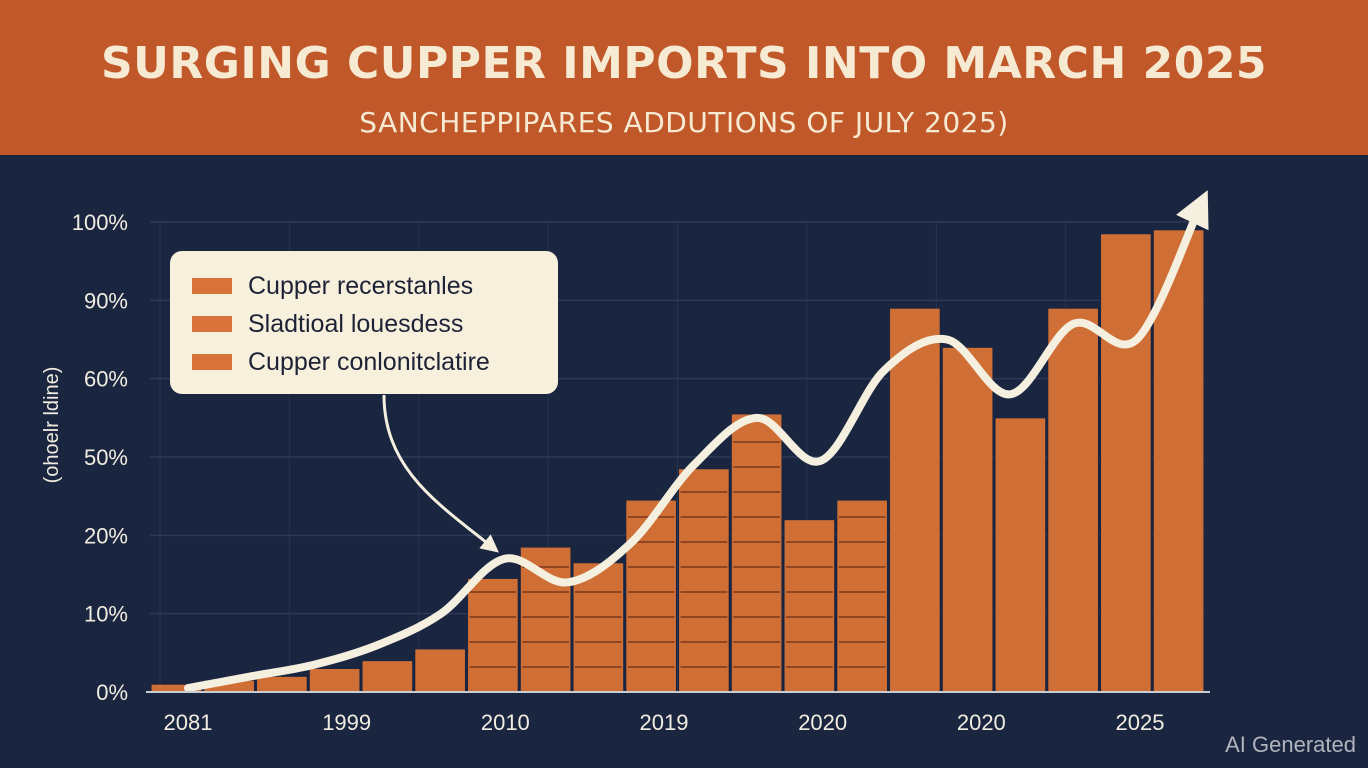 This screenshot has height=768, width=1368. What do you see at coordinates (346, 722) in the screenshot?
I see `x-tick-label: 1999` at bounding box center [346, 722].